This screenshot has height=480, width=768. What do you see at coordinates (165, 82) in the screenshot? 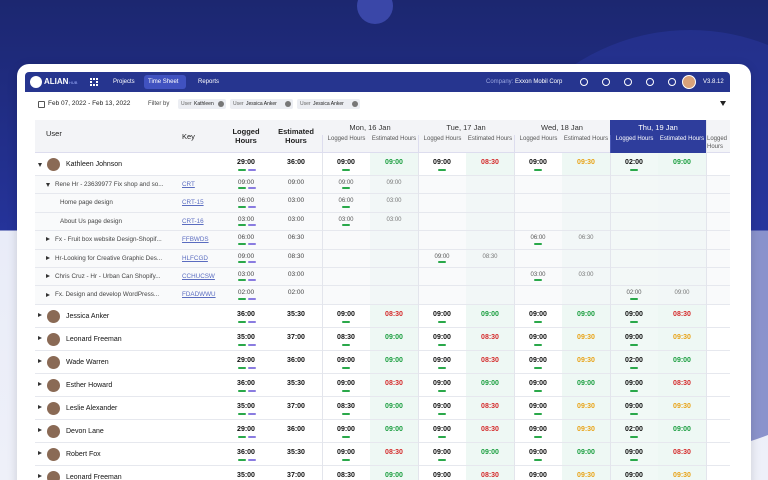
I see `menu-item: Time Sheet` at bounding box center [165, 82].